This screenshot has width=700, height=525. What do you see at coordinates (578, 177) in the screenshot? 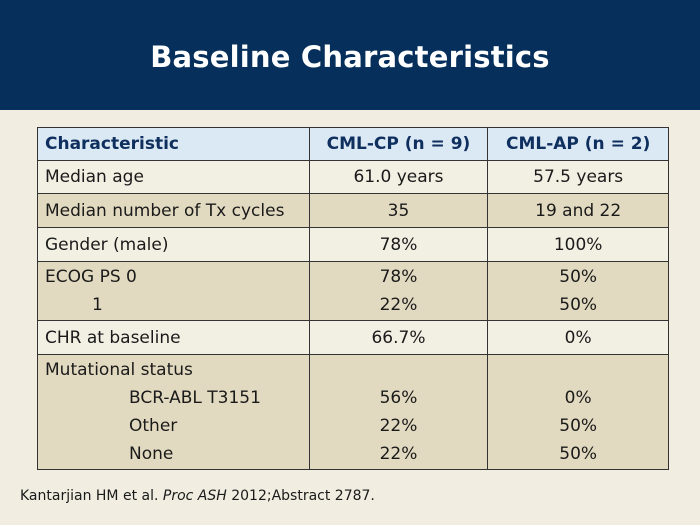
I see `cell-ap: 57.5 years` at bounding box center [578, 177].